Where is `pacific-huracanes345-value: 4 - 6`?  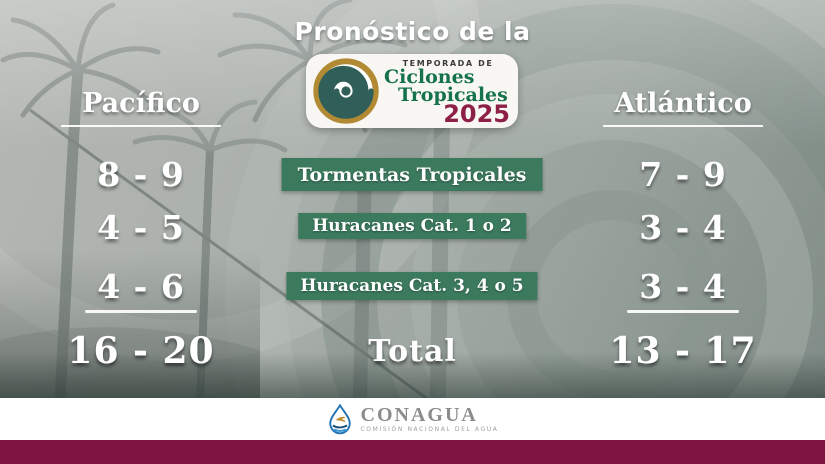 pacific-huracanes345-value: 4 - 6 is located at coordinates (141, 286).